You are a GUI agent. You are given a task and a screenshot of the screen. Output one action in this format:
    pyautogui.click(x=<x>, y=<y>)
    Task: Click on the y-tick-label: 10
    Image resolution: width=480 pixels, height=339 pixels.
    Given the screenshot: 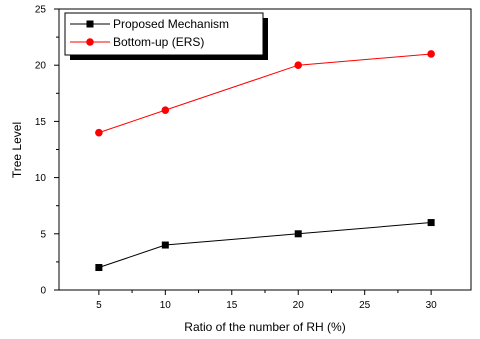 What is the action you would take?
    pyautogui.click(x=41, y=178)
    